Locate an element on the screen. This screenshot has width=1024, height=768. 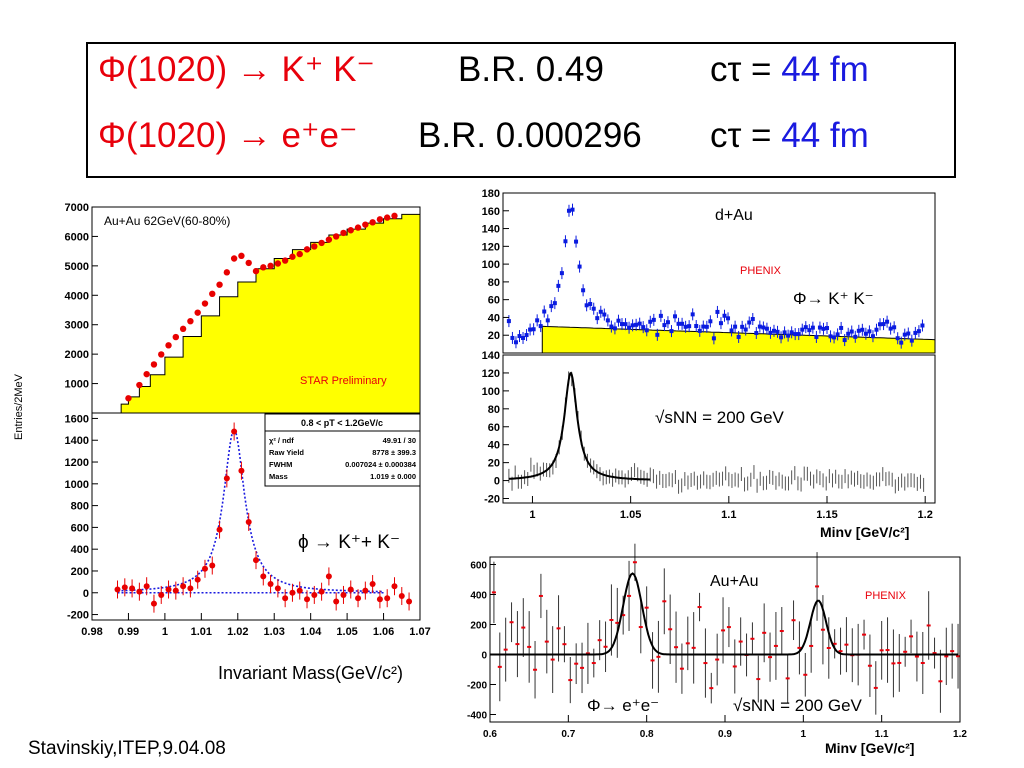
phenix-dau-top-ytick-label: 60 is located at coordinates (494, 301).